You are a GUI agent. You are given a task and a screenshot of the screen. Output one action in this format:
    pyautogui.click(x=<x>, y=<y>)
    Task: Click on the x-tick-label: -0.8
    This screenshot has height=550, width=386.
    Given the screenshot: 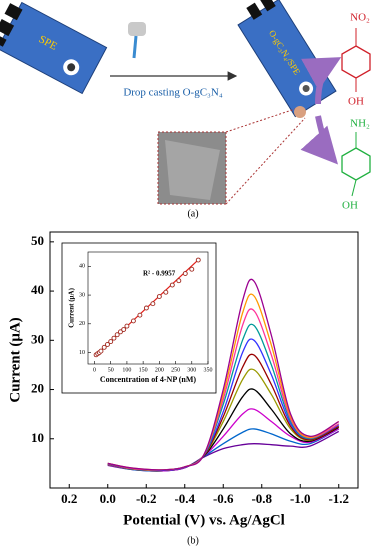 What is the action you would take?
    pyautogui.click(x=261, y=498)
    